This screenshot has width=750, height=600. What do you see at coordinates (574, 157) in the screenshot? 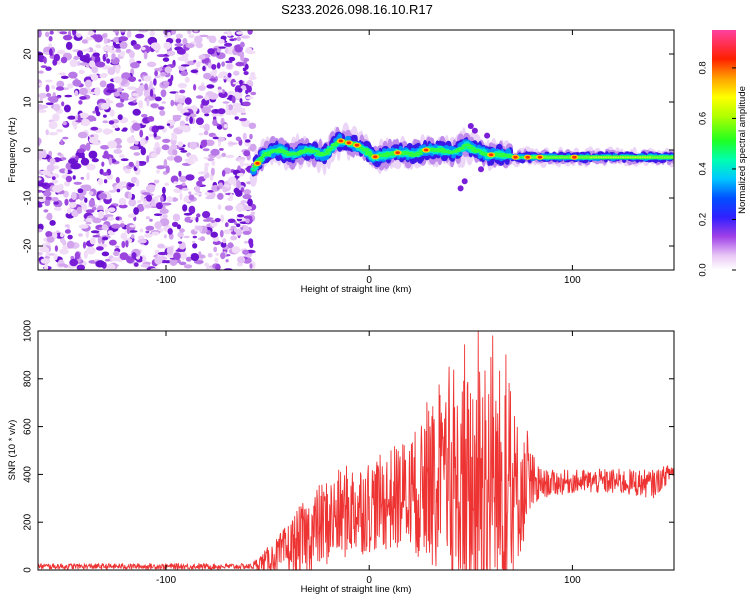
I see `spectrogram-peak` at bounding box center [574, 157].